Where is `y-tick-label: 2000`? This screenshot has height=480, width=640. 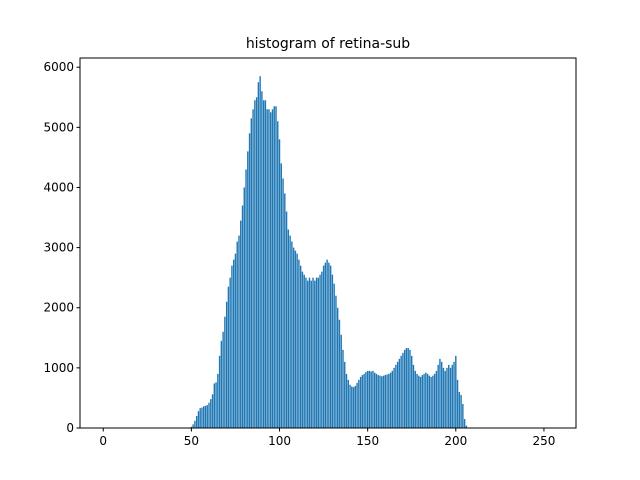
y-tick-label: 2000 is located at coordinates (58, 308).